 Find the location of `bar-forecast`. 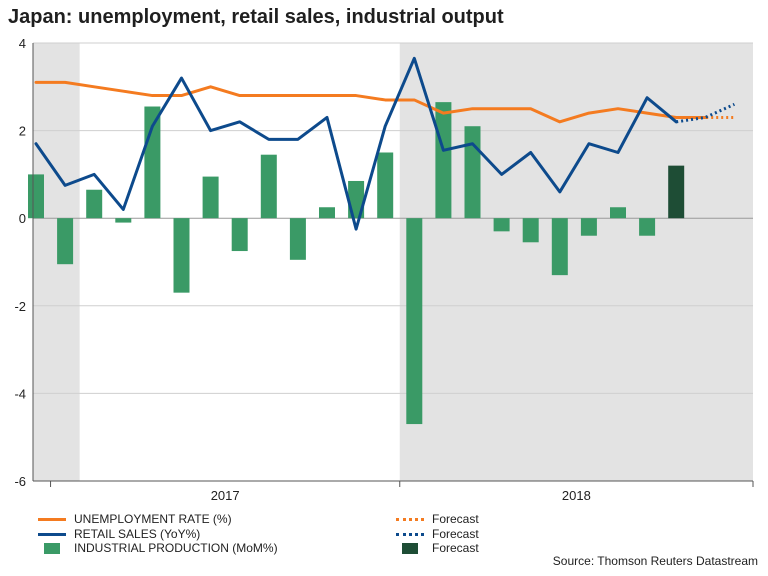

bar-forecast is located at coordinates (676, 192).